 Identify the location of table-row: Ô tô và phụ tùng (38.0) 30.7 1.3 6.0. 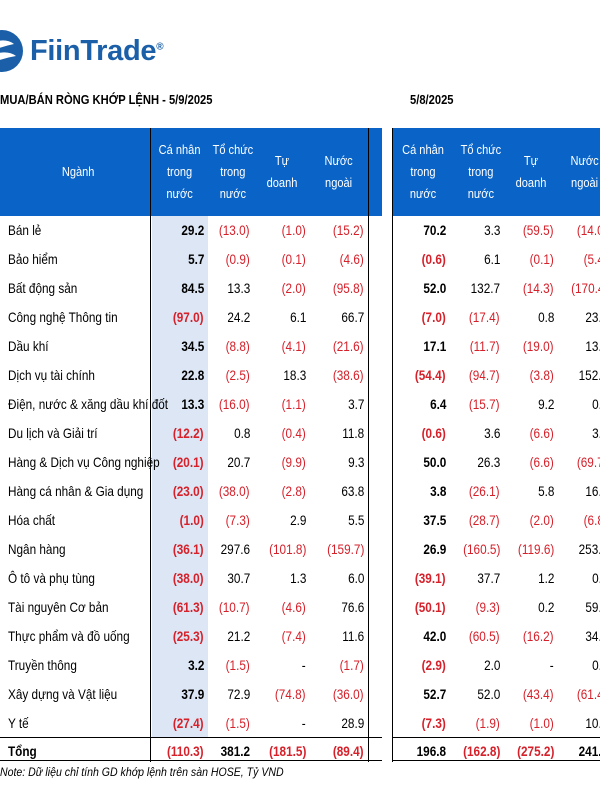
(191, 578).